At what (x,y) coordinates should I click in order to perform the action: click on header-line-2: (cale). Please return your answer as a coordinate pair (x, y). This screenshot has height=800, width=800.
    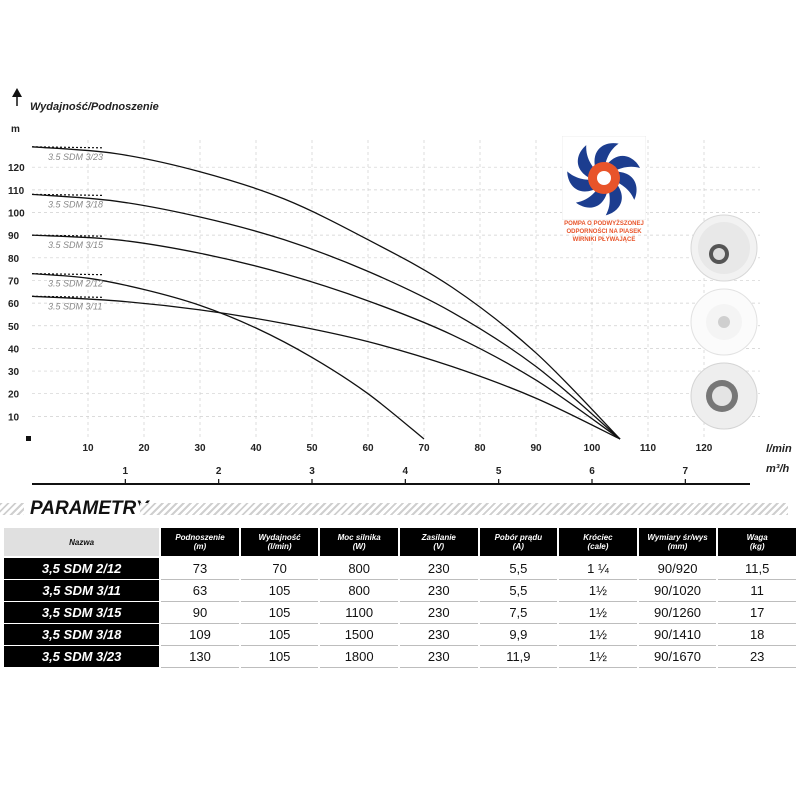
    Looking at the image, I should click on (598, 546).